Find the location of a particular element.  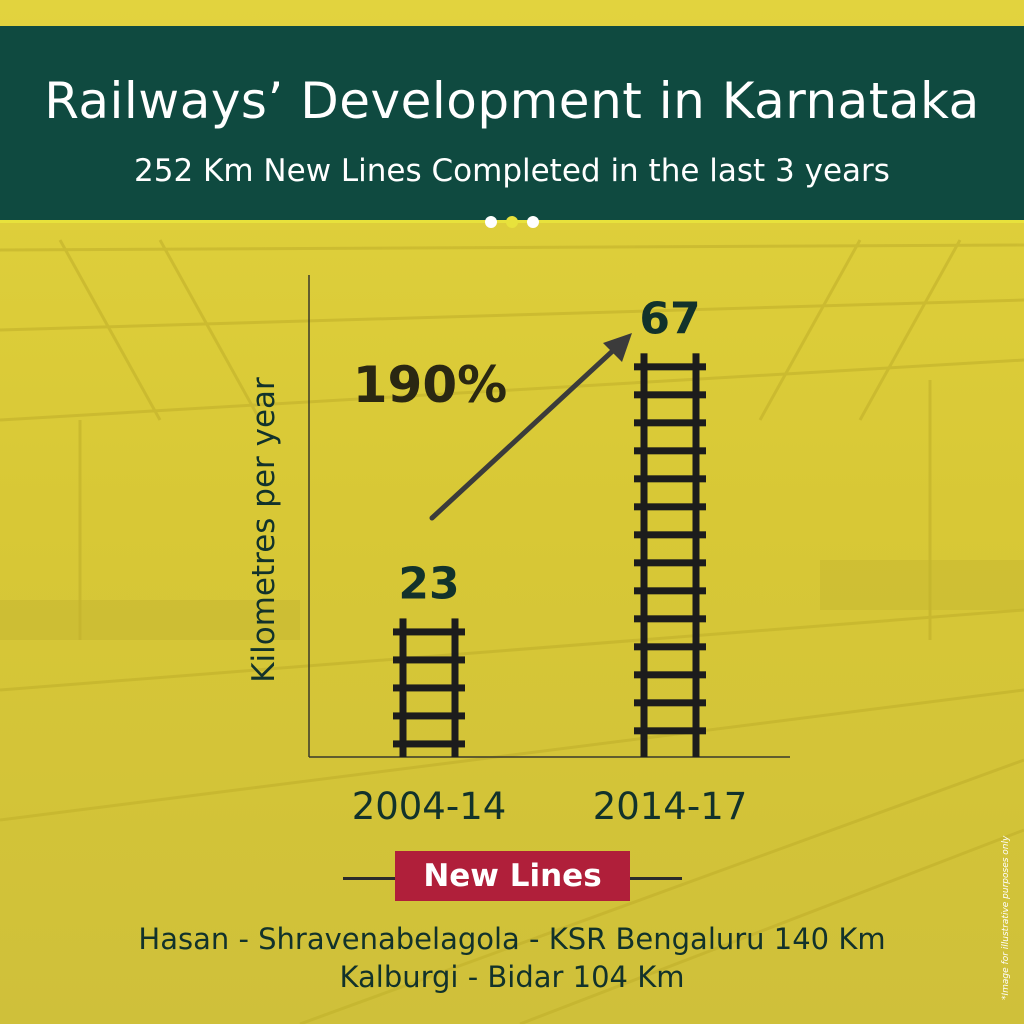

new-line-item: Kalburgi - Bidar 104 Km is located at coordinates (512, 977).